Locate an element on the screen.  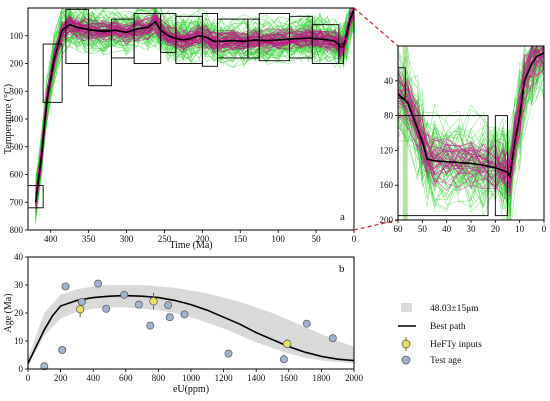
age-best-path-line is located at coordinates (191, 329).